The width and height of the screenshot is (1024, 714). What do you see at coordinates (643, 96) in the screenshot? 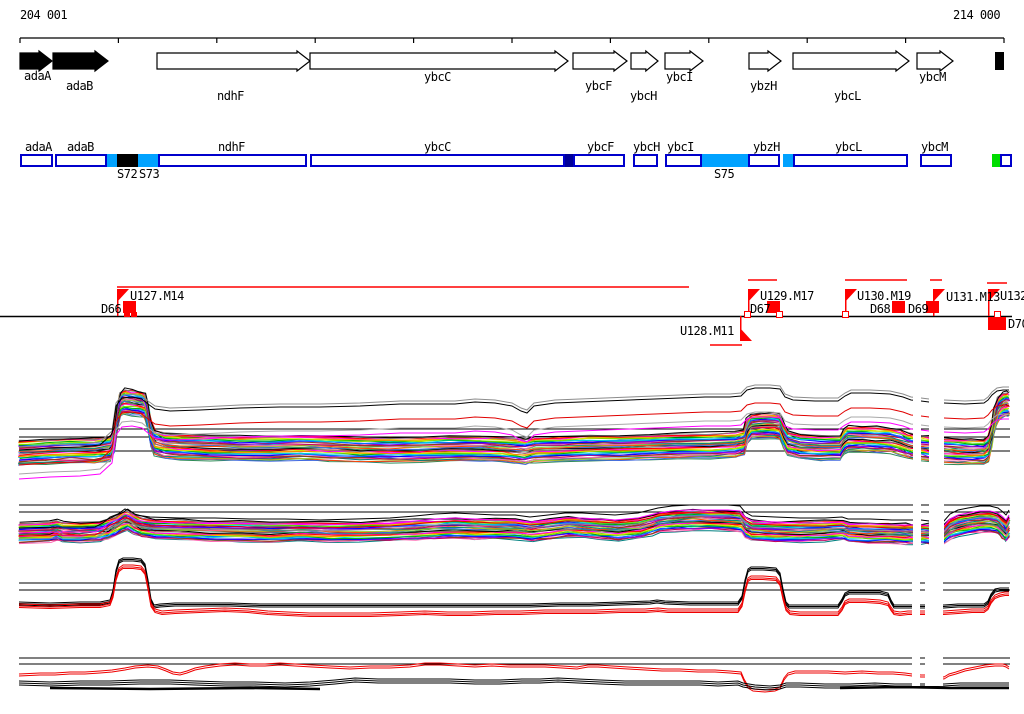
I see `gene-label-ybcH: ybcH` at bounding box center [643, 96].